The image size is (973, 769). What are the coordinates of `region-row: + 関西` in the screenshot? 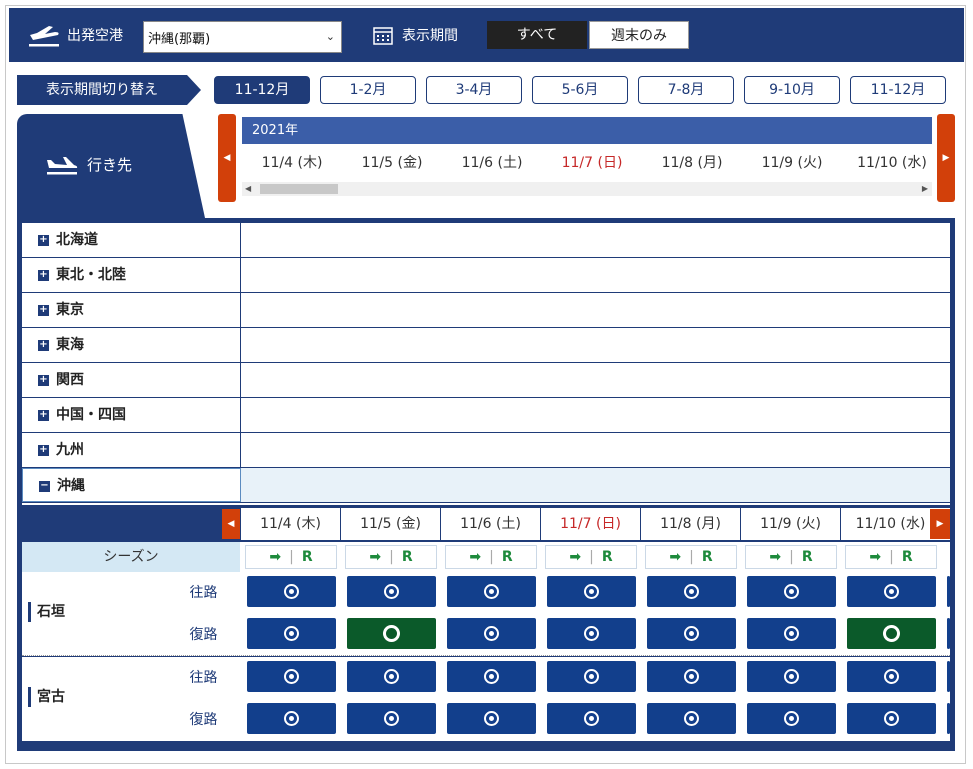 It's located at (486, 380).